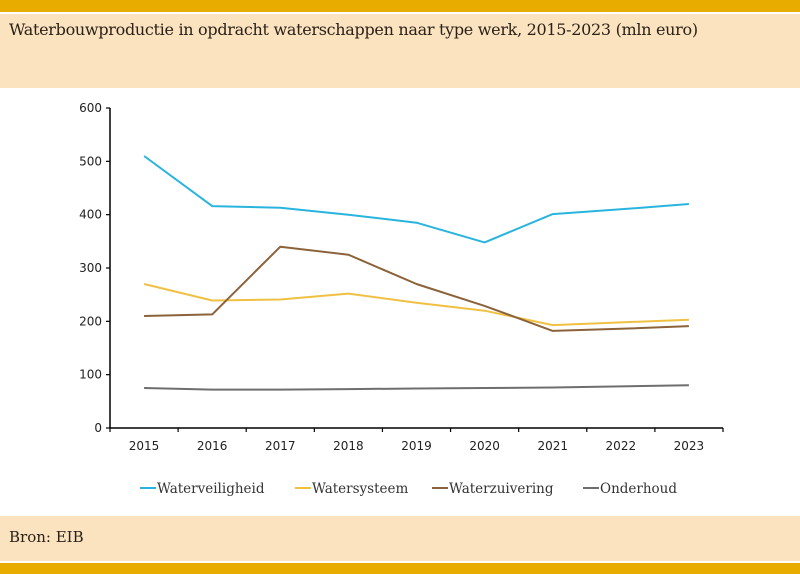 Image resolution: width=800 pixels, height=574 pixels. Describe the element at coordinates (90, 321) in the screenshot. I see `y-tick-label: 200` at that location.